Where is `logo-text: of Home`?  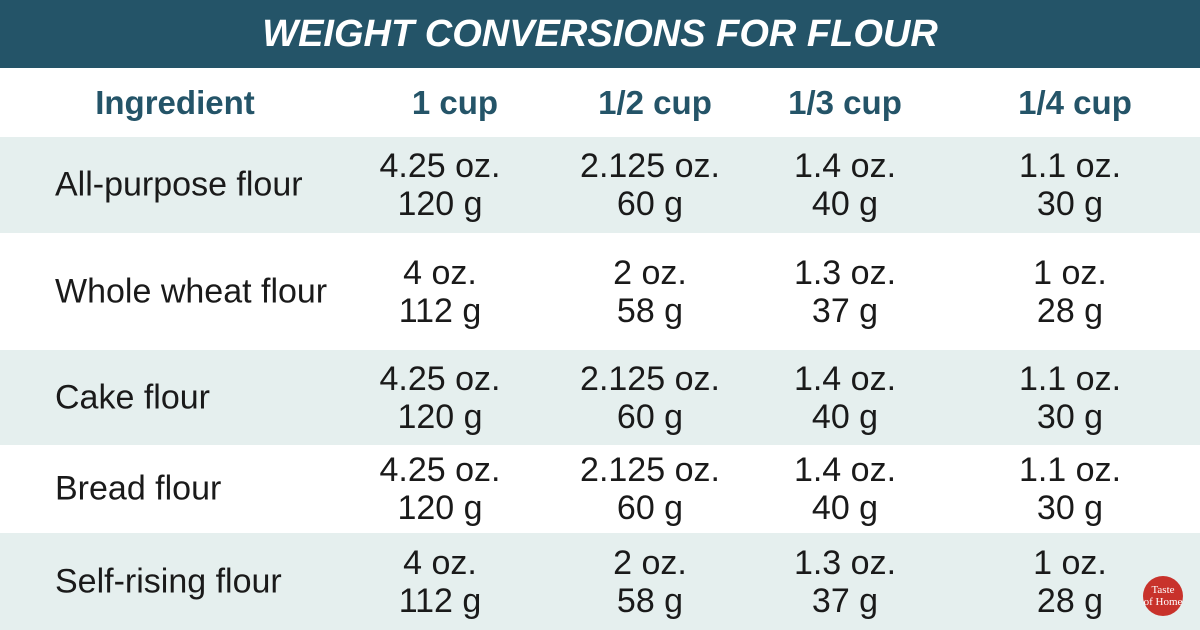 logo-text: of Home is located at coordinates (1163, 602).